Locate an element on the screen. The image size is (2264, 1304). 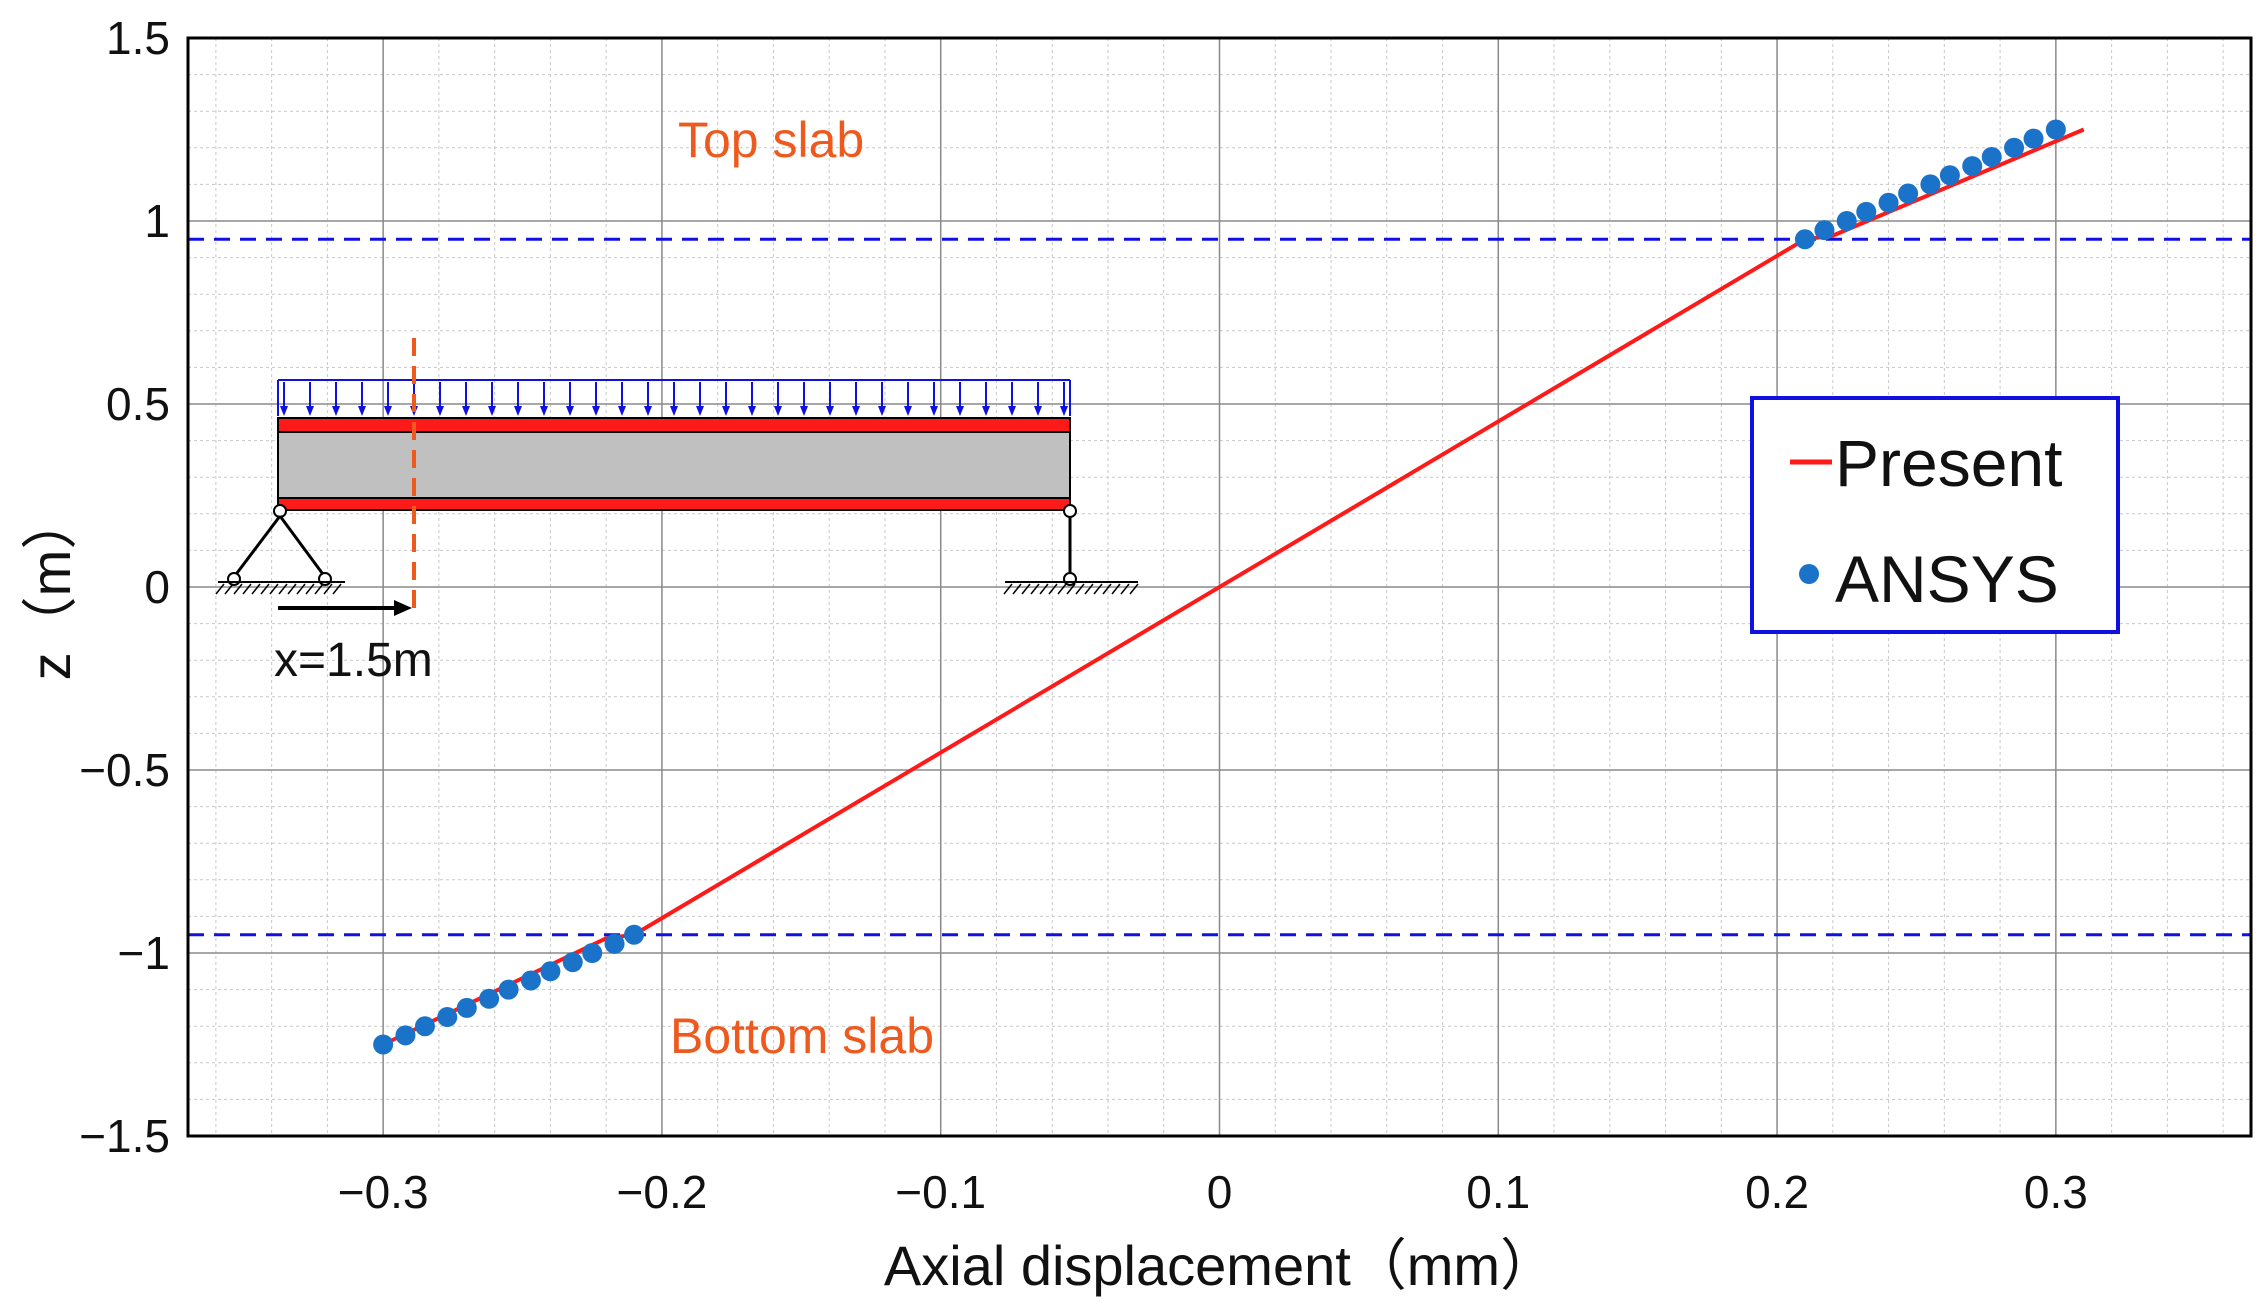
x-axis-title: Axial displacement（mm） is located at coordinates (1220, 1265).